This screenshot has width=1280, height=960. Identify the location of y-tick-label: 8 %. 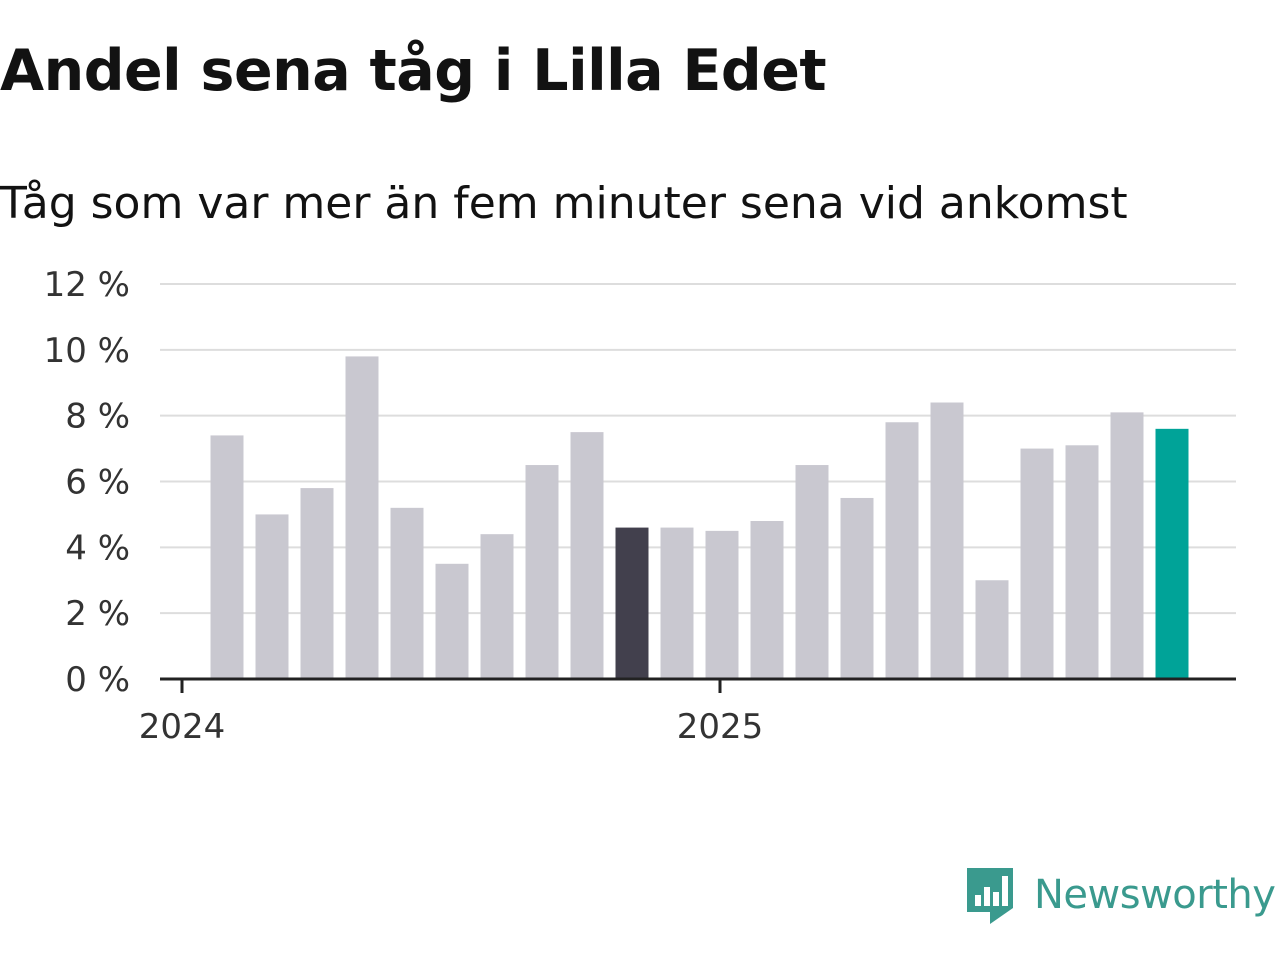
(97, 417).